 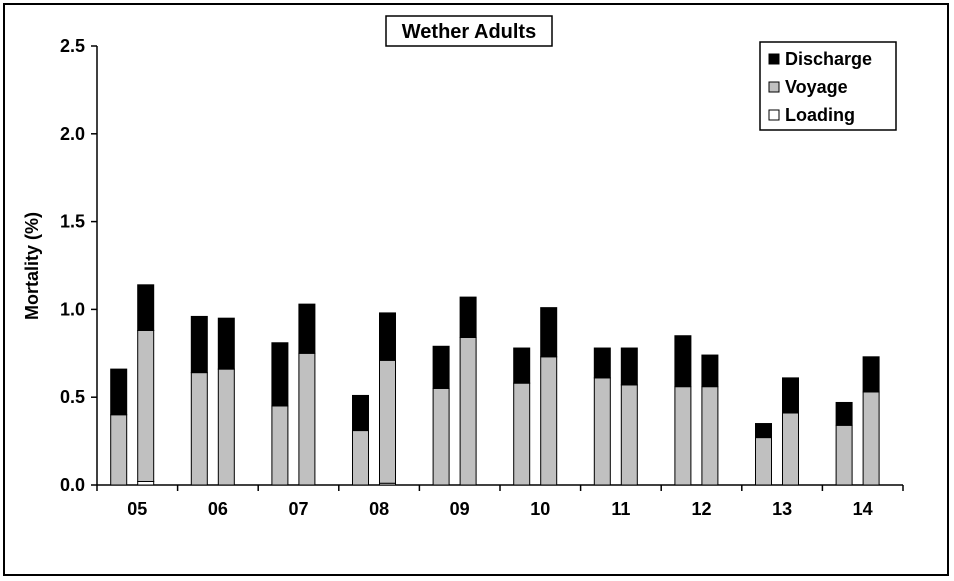 I want to click on x-tick-label: 05, so click(x=137, y=509).